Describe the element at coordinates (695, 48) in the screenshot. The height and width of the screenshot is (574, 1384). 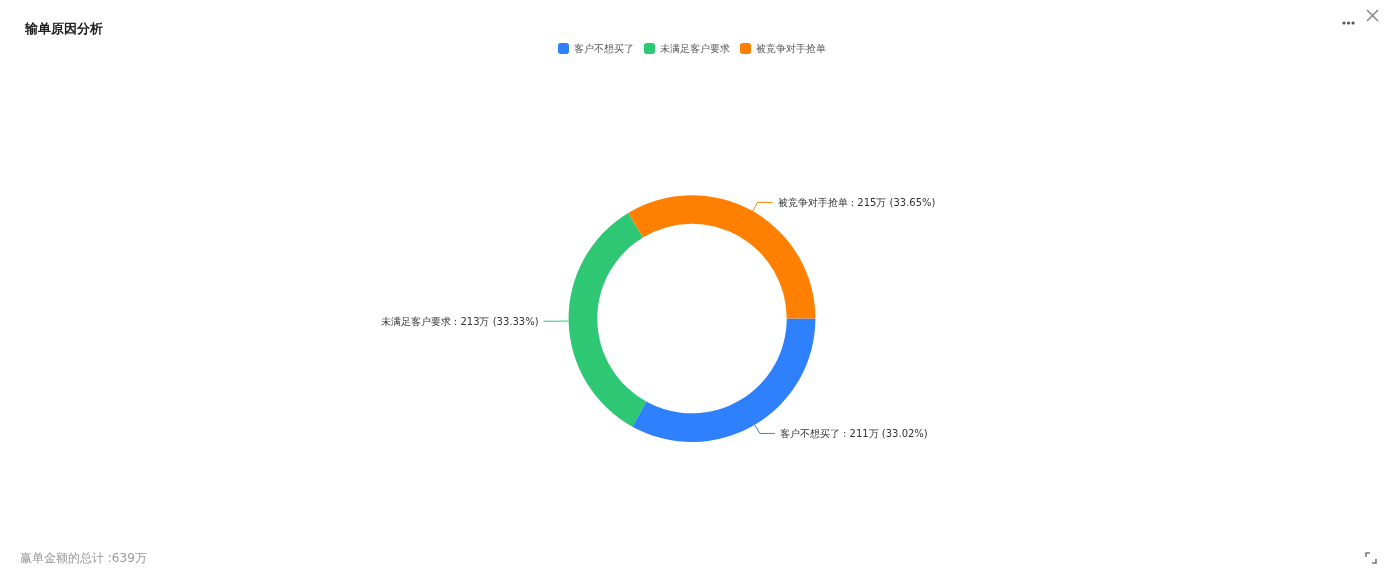
I see `legend-label: 未满足客户要求` at that location.